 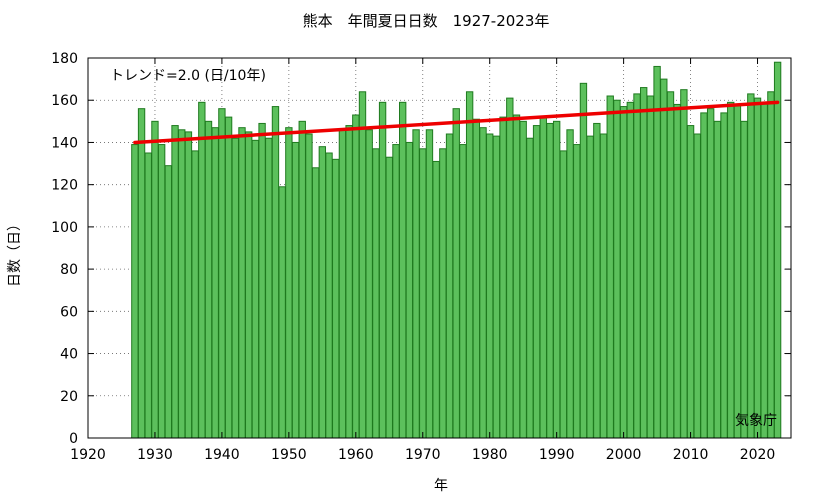 I want to click on bar-1974, so click(x=449, y=286).